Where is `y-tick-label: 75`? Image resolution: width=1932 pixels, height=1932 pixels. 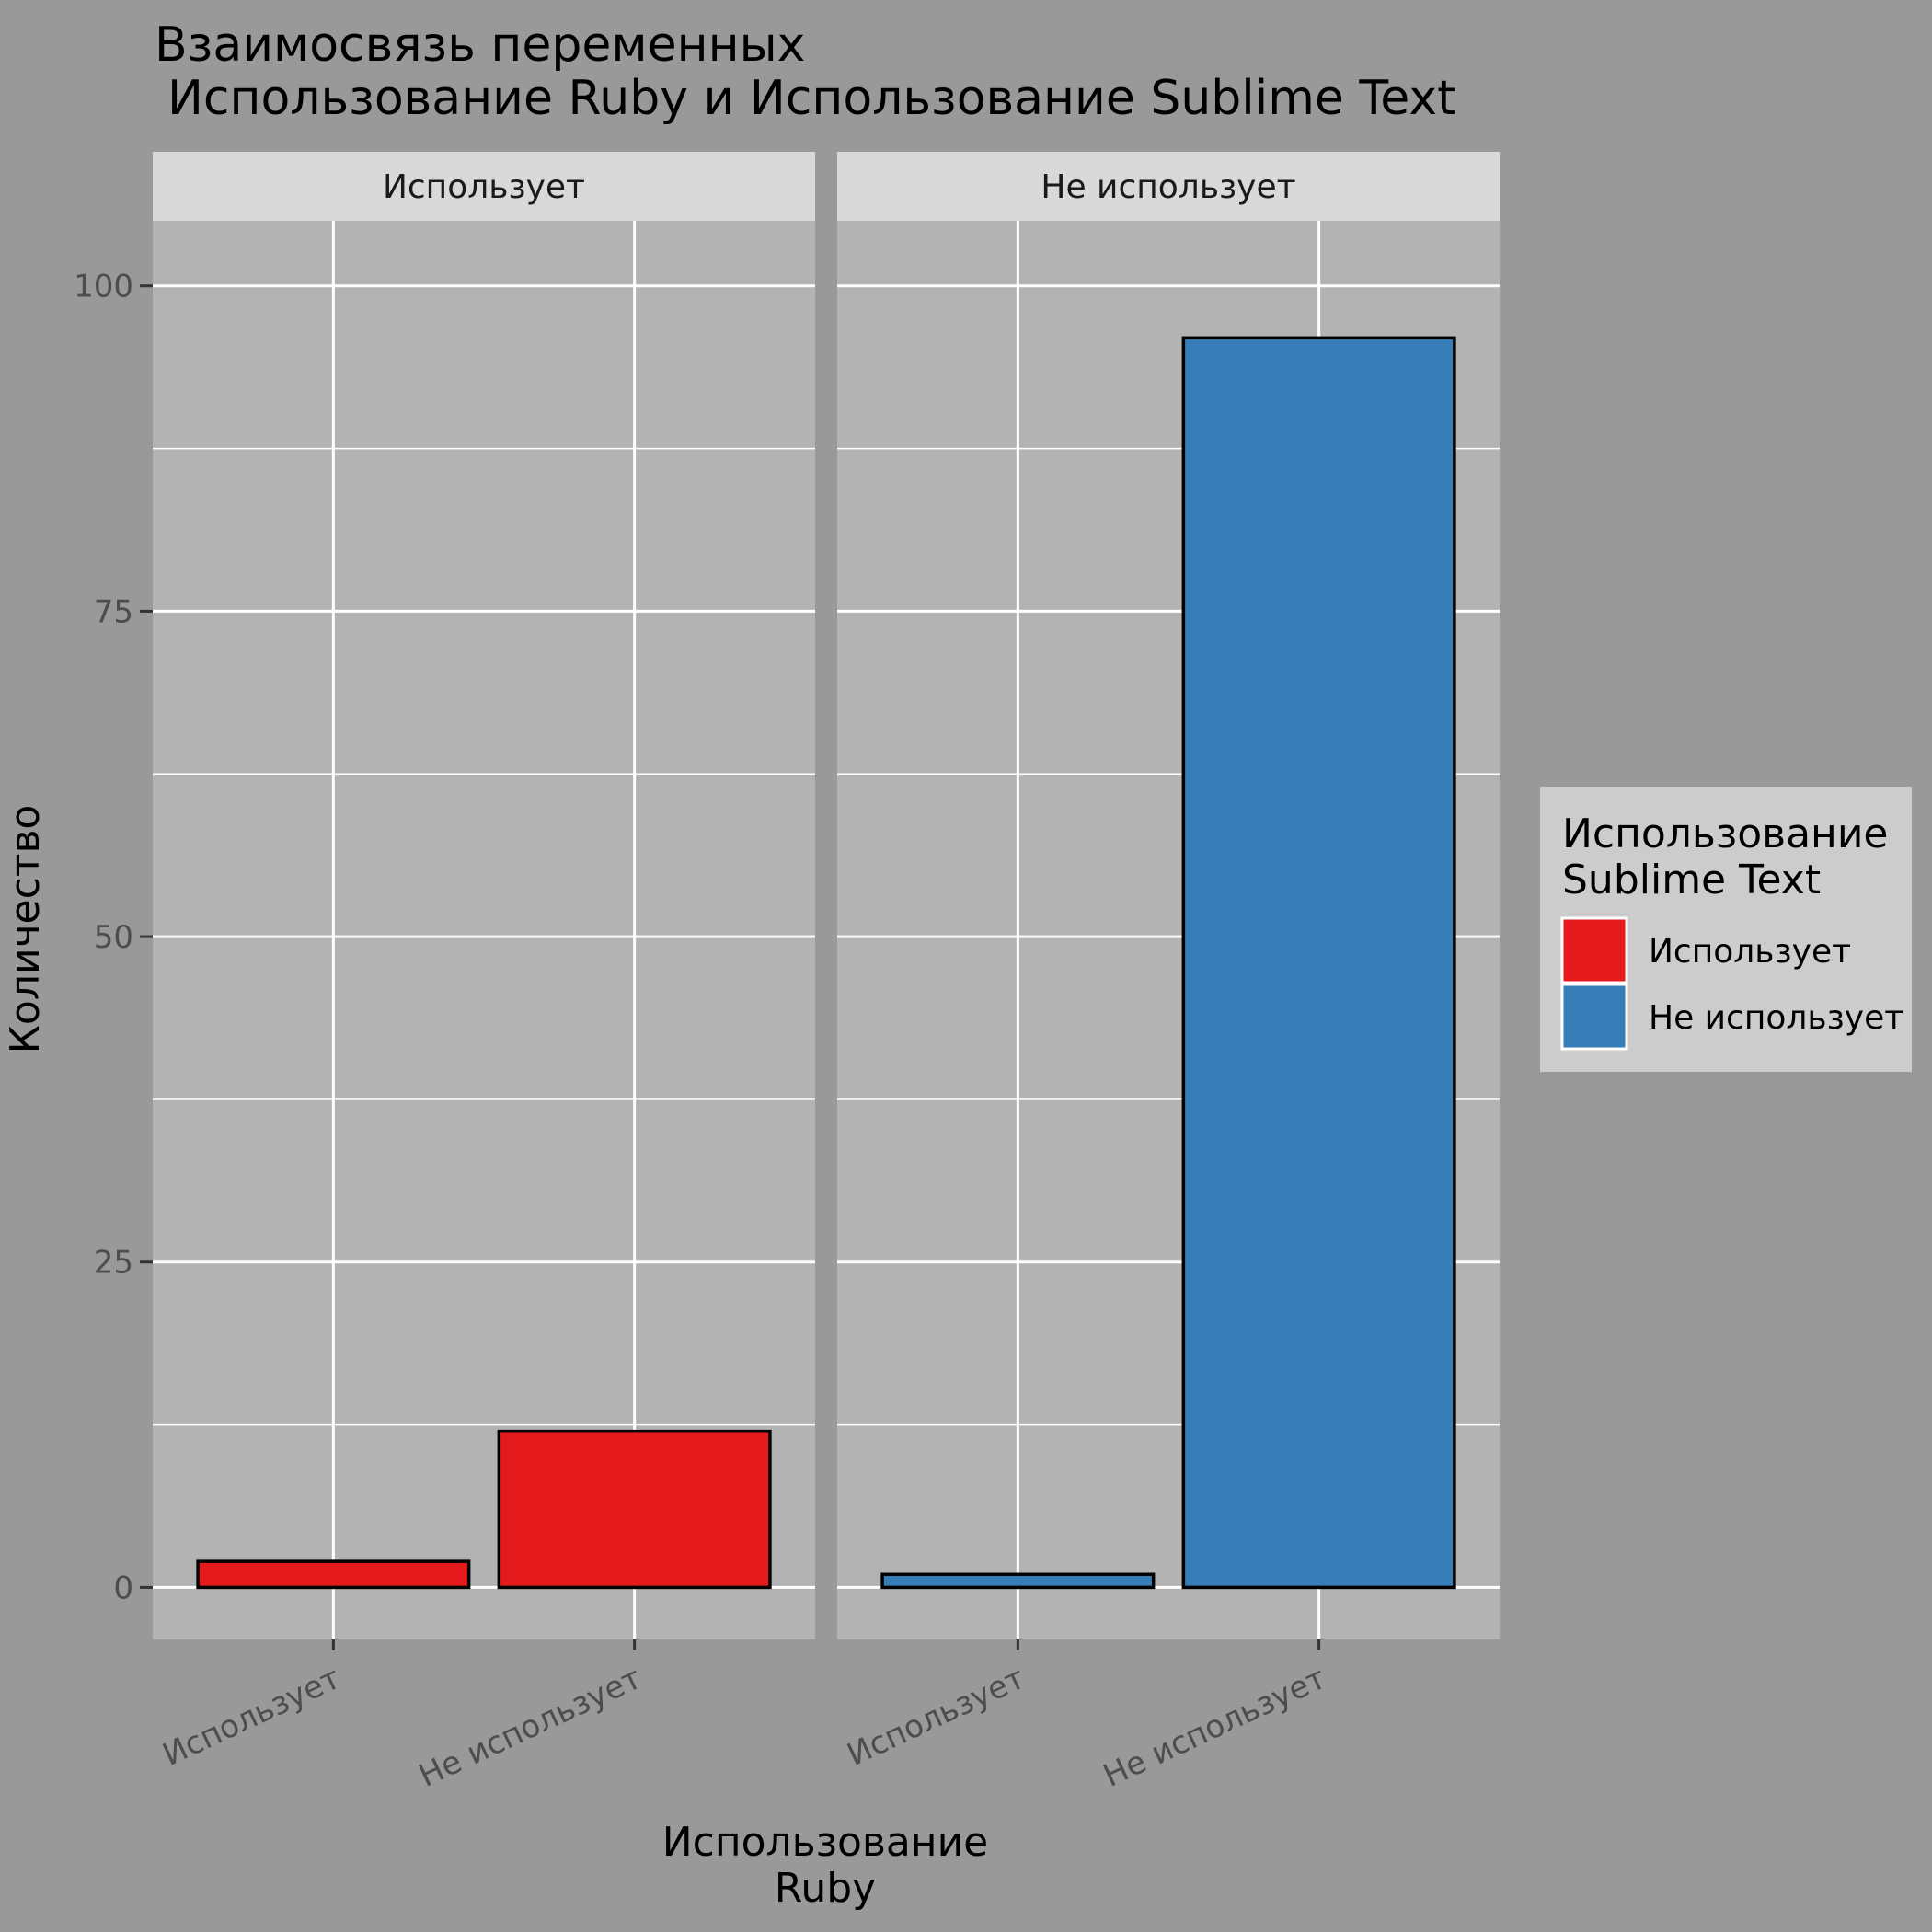 y-tick-label: 75 is located at coordinates (113, 611).